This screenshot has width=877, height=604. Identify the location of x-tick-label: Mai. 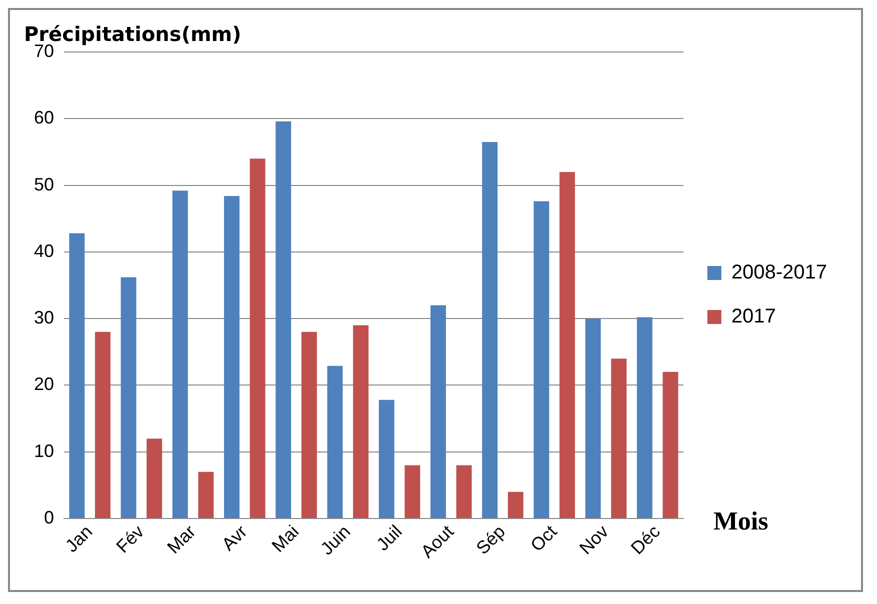
(285, 538).